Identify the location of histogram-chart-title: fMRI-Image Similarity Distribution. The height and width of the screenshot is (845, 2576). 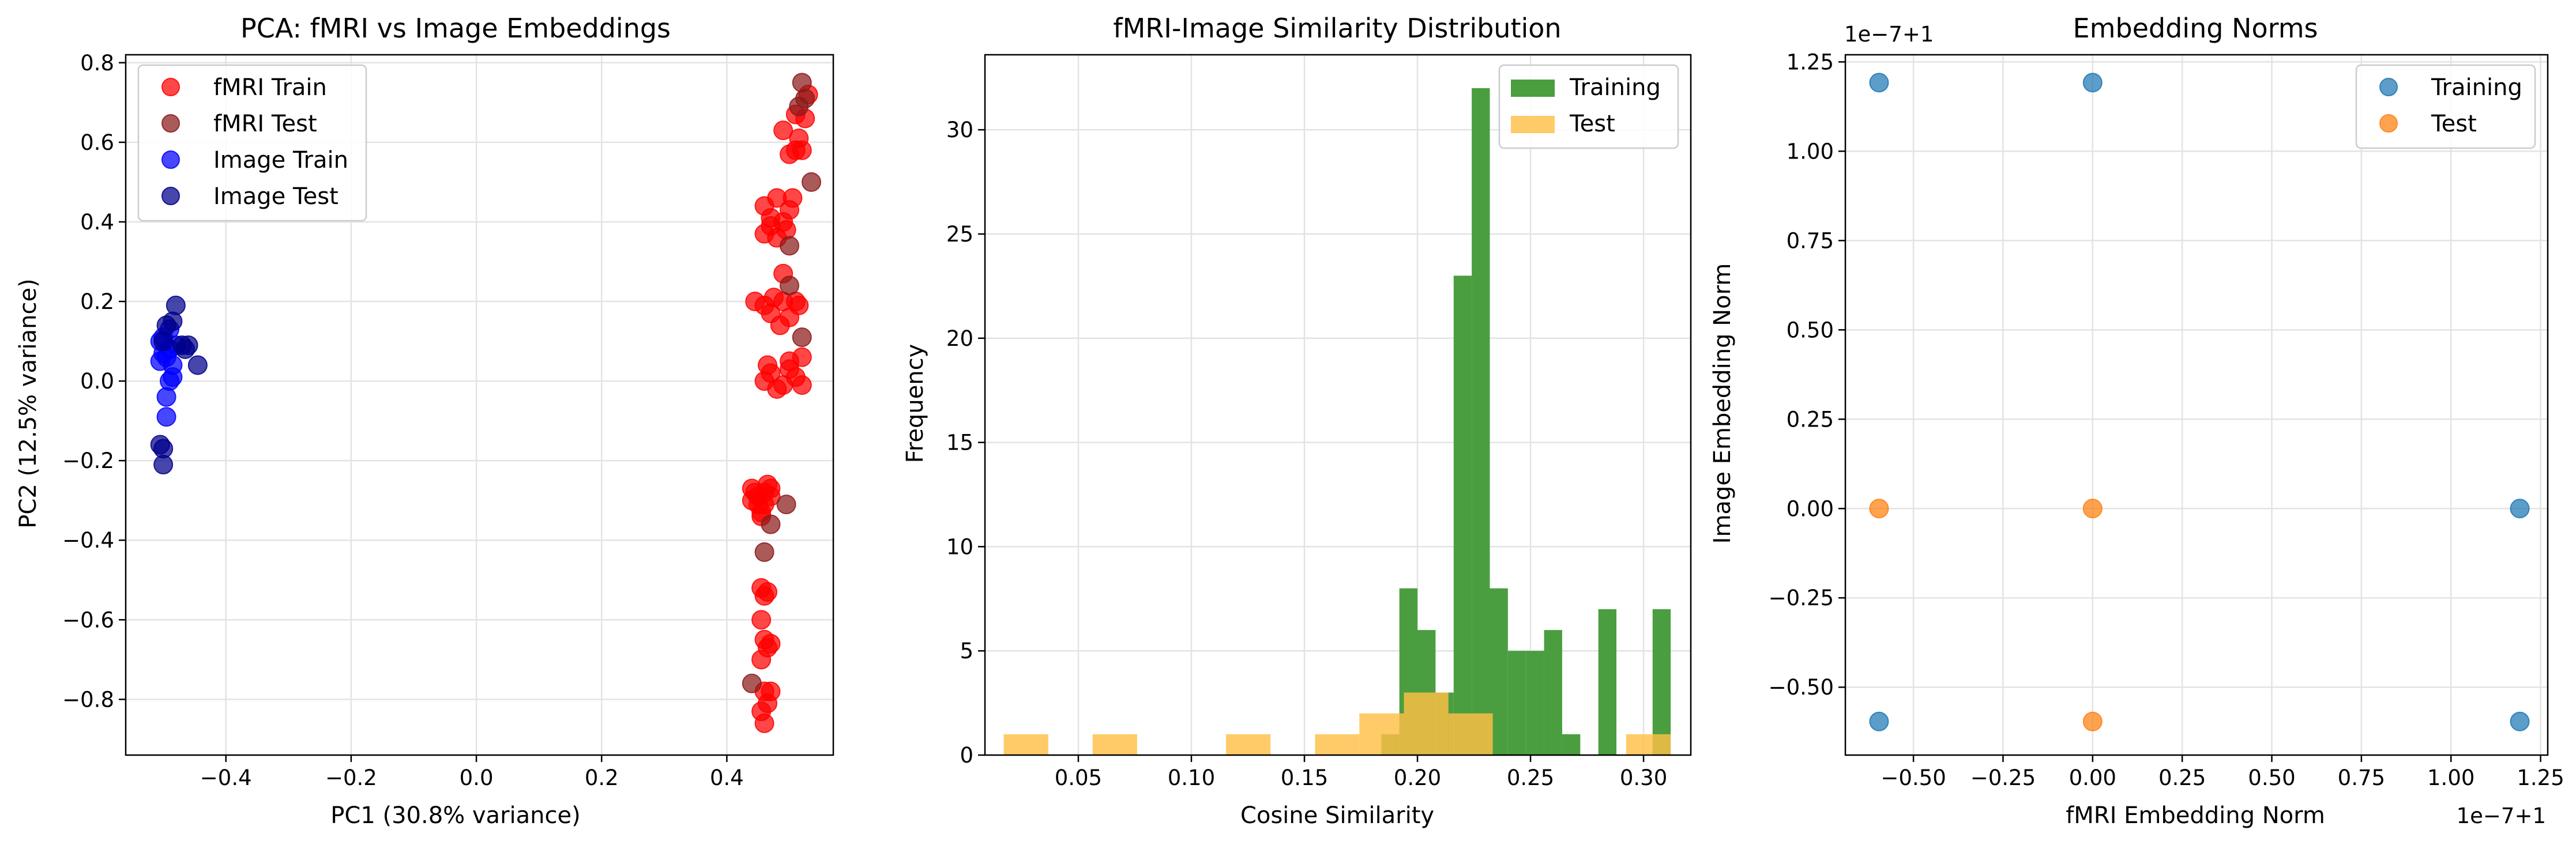
(1337, 28).